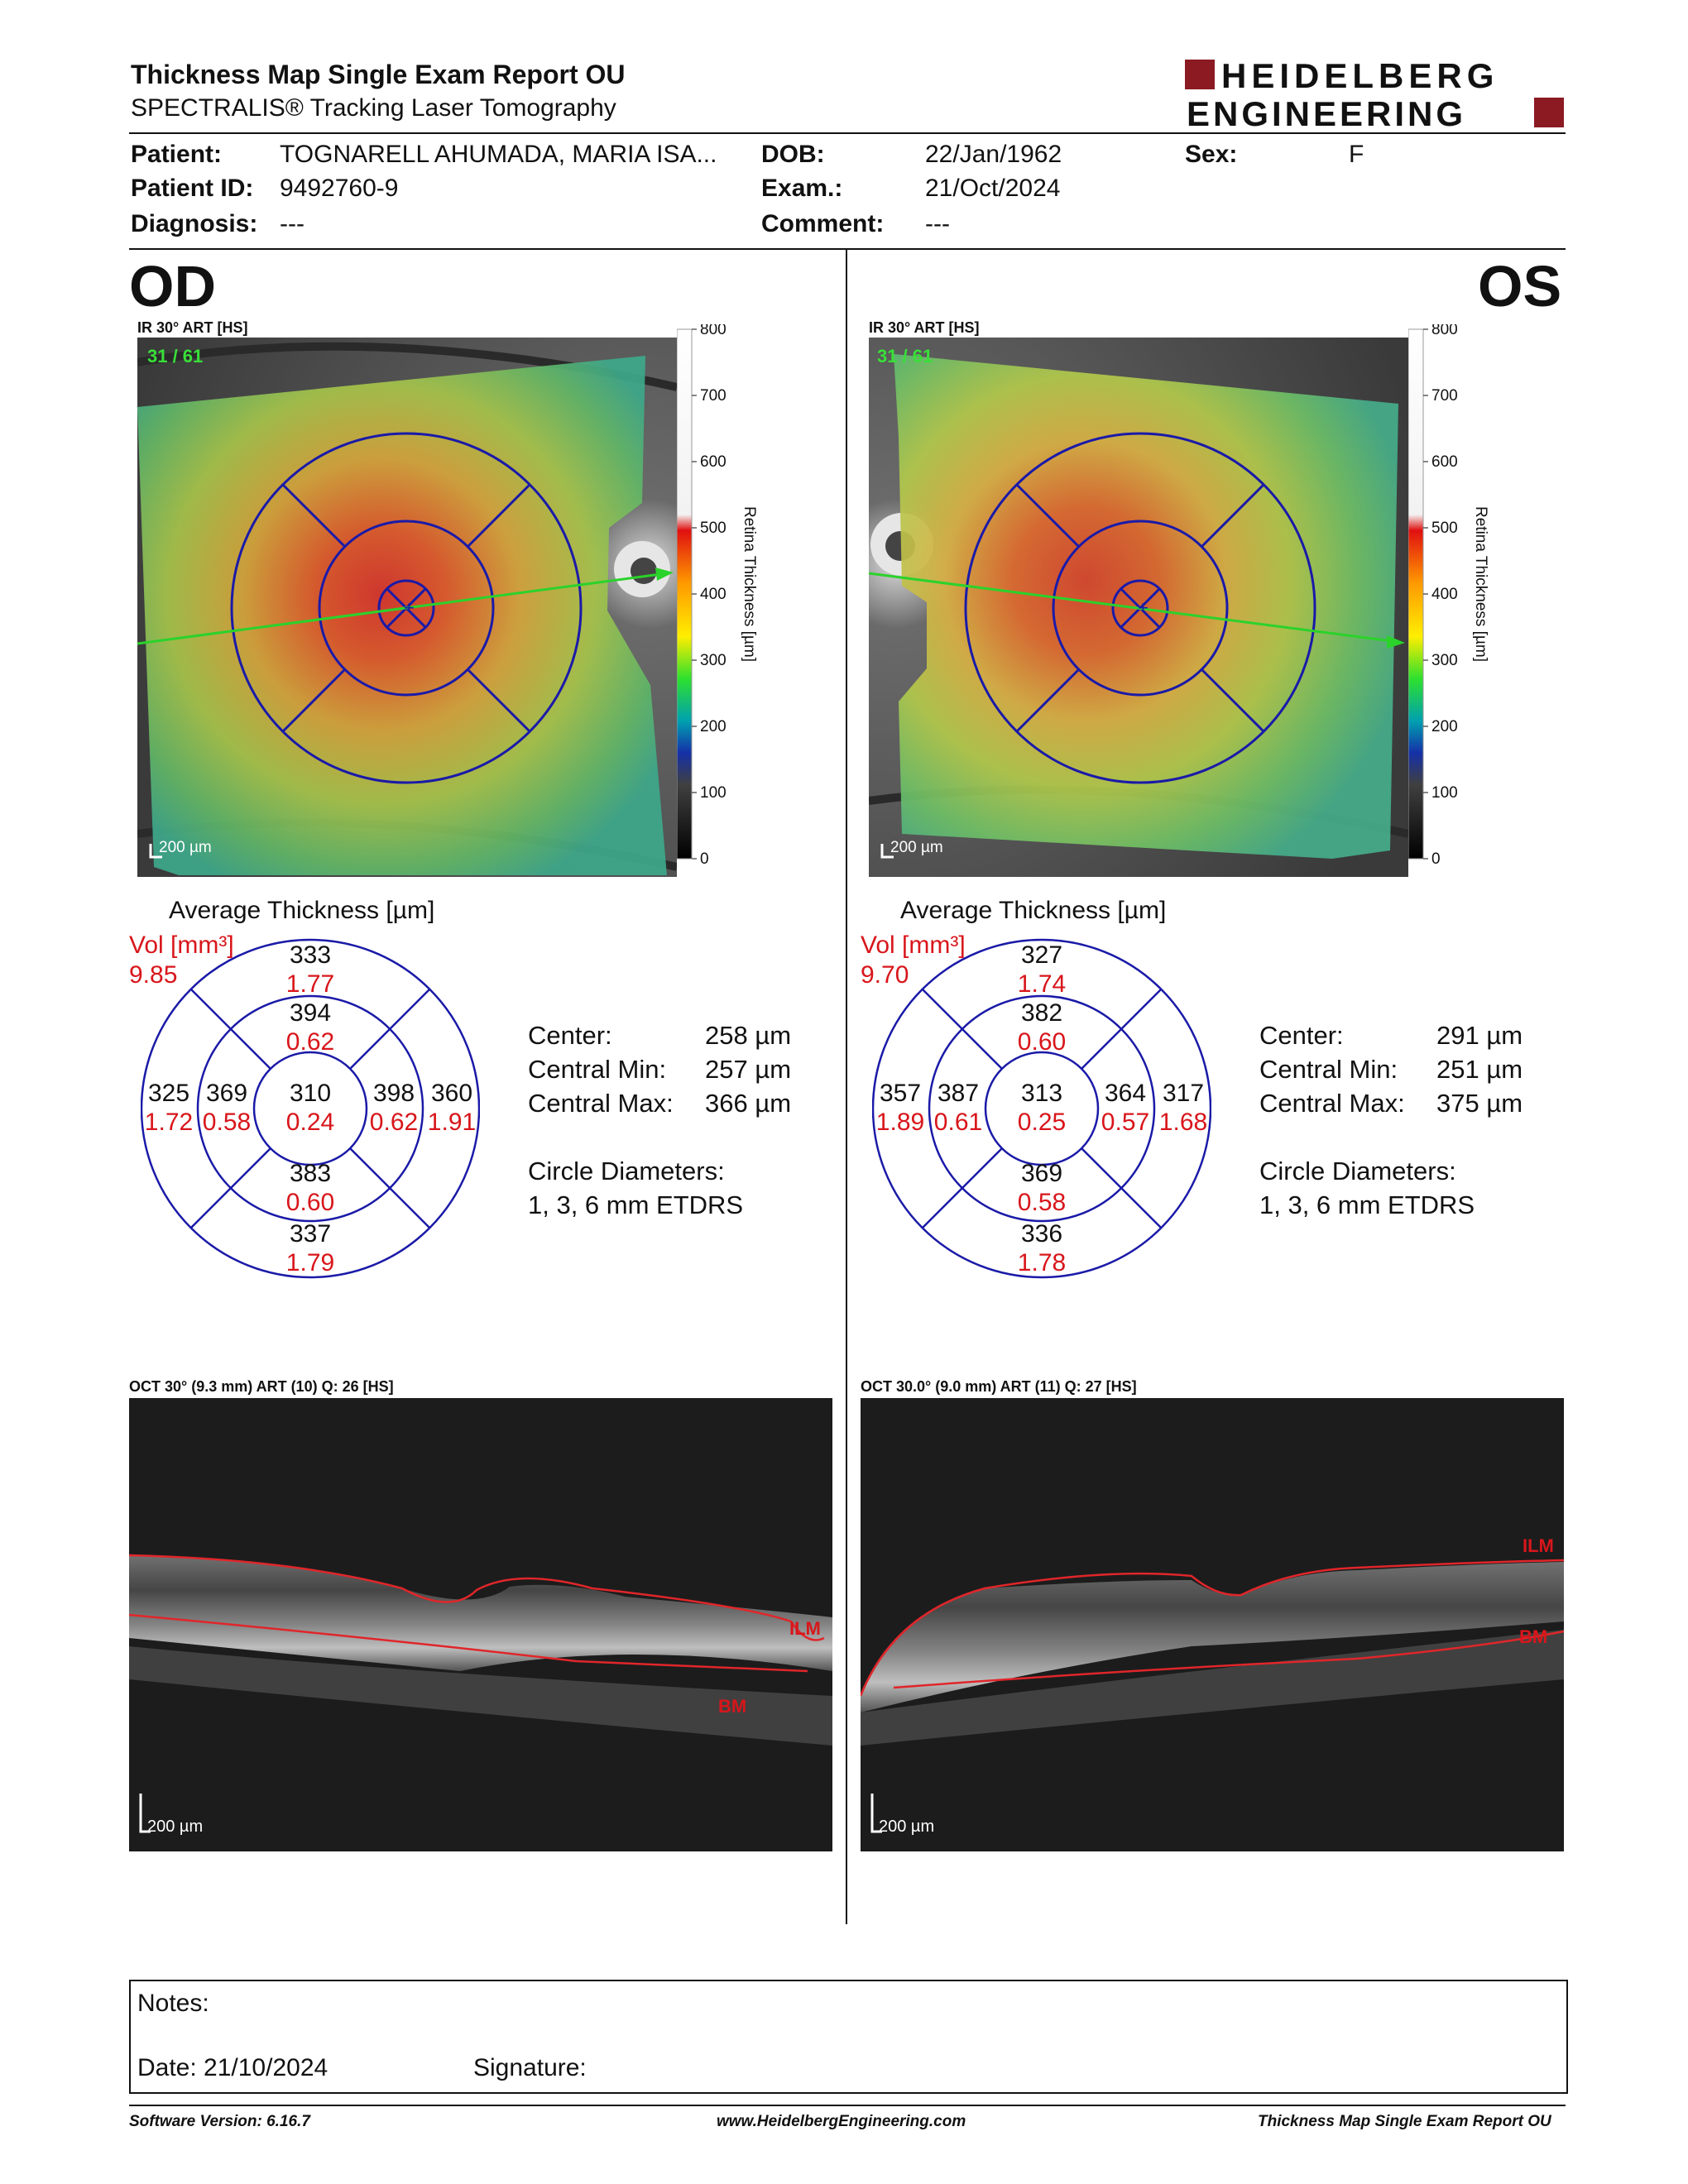  What do you see at coordinates (310, 1122) in the screenshot?
I see `od-center-volume: 0.24` at bounding box center [310, 1122].